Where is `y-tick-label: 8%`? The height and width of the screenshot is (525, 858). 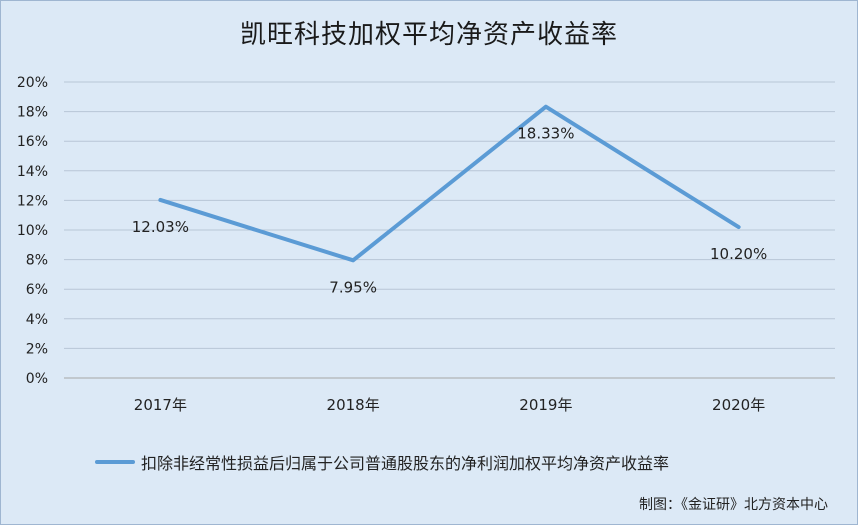
y-tick-label: 8% is located at coordinates (37, 261).